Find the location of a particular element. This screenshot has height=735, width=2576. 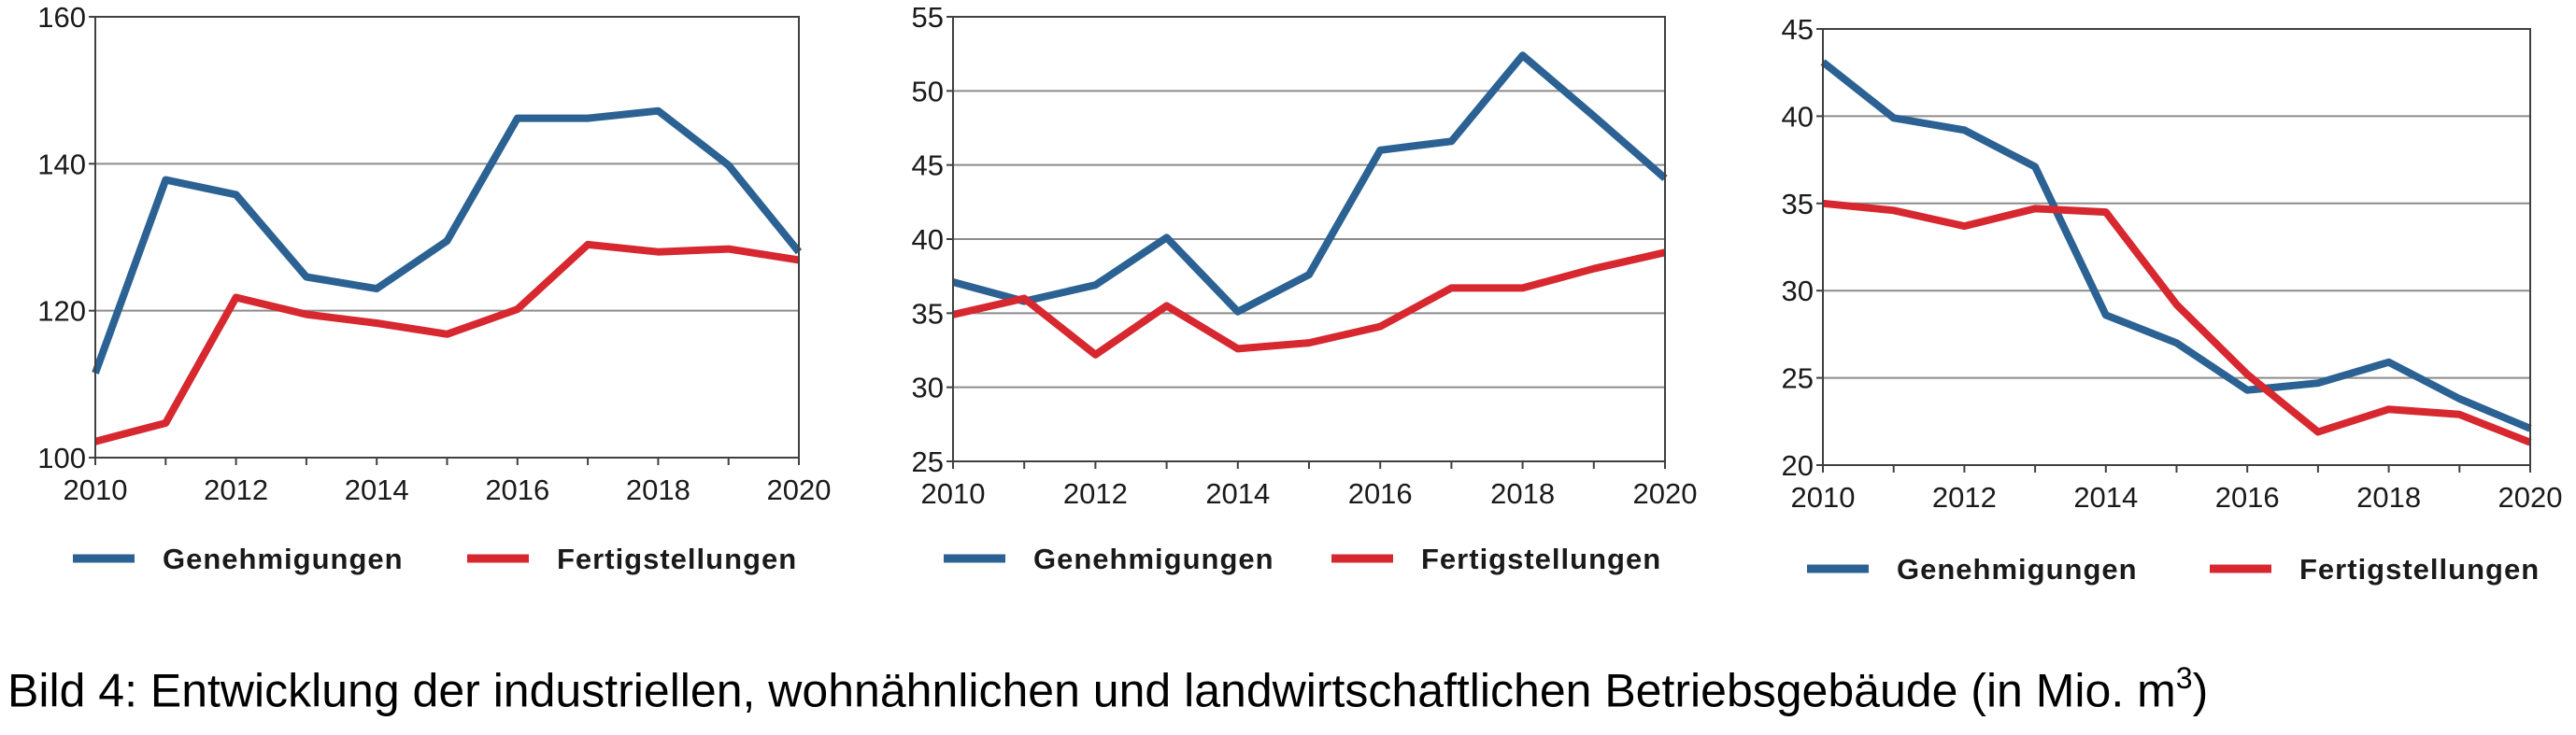

y-tick-label: 160 is located at coordinates (62, 17).